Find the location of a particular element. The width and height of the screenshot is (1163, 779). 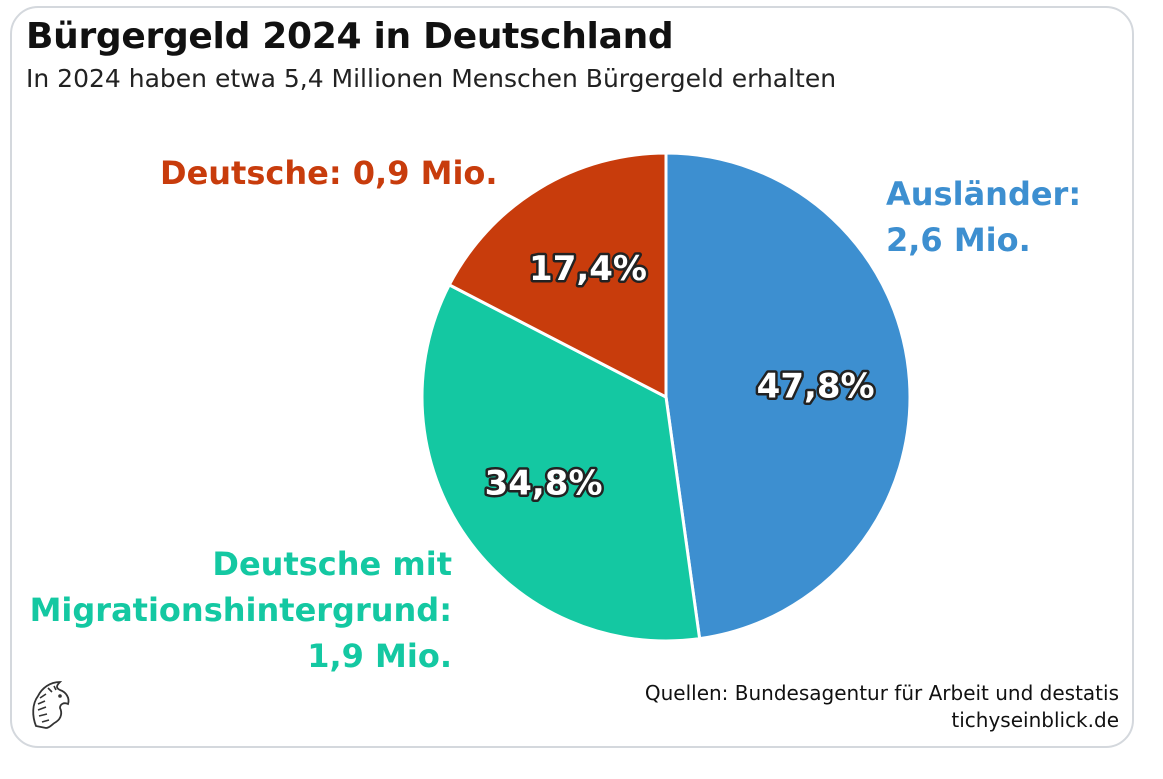

pie-slice-label-1: 34,8% is located at coordinates (544, 484).